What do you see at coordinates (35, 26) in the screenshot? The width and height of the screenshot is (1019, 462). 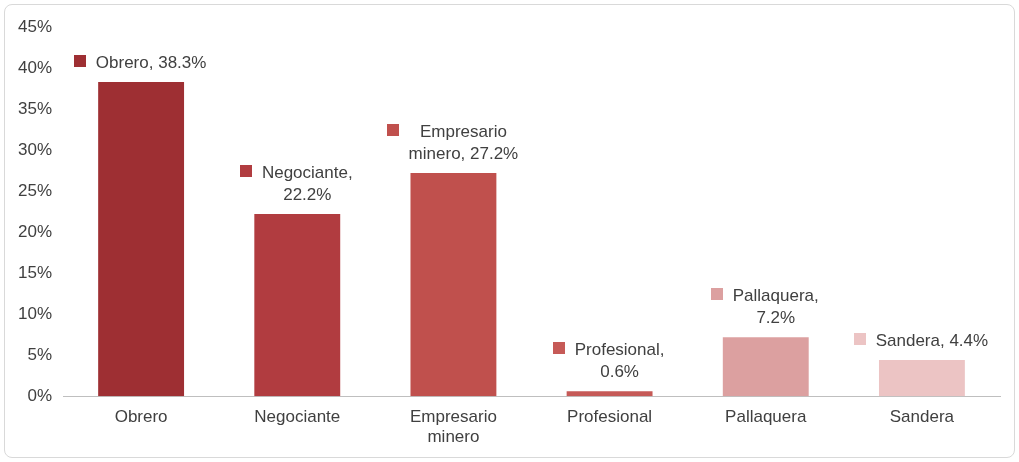 I see `y-tick-label: 45%` at bounding box center [35, 26].